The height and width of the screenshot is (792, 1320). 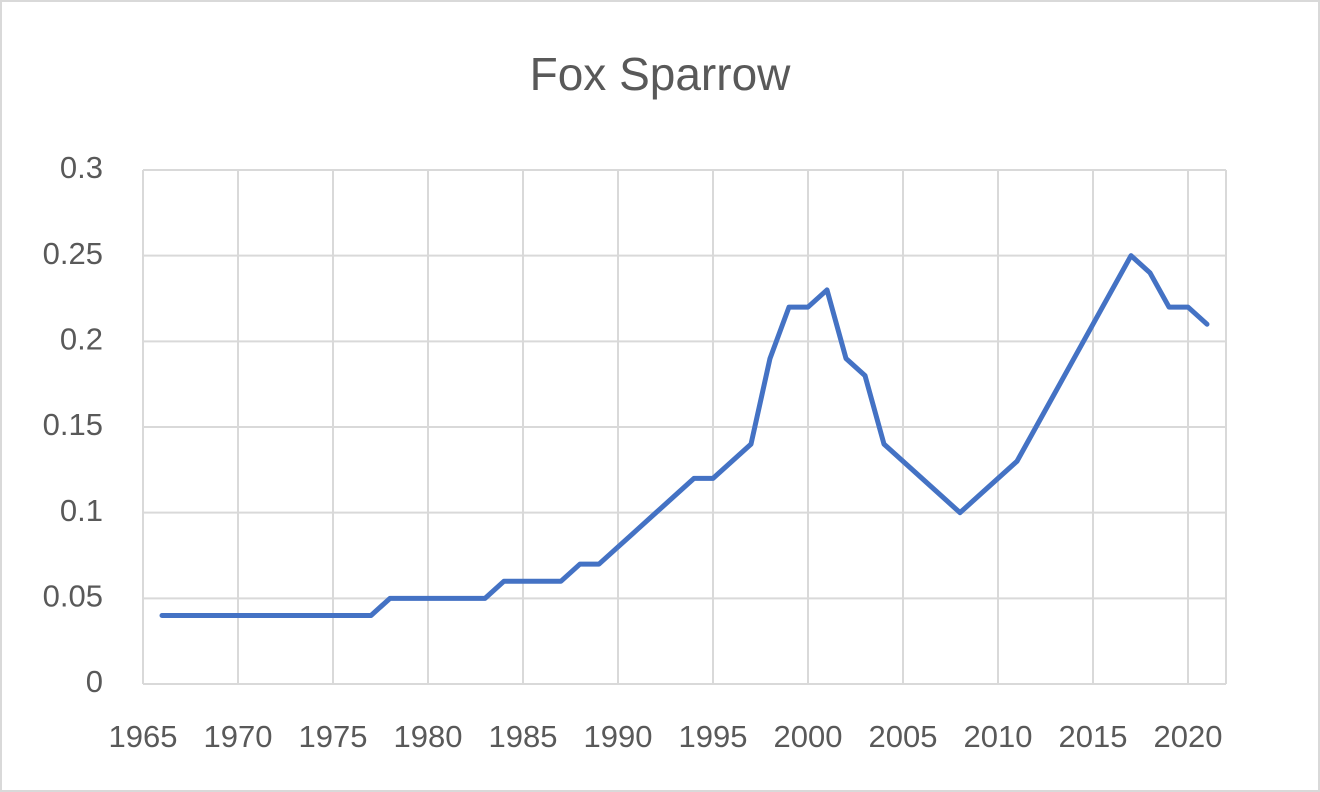 I want to click on y-tick-label: 0.2, so click(x=81, y=339).